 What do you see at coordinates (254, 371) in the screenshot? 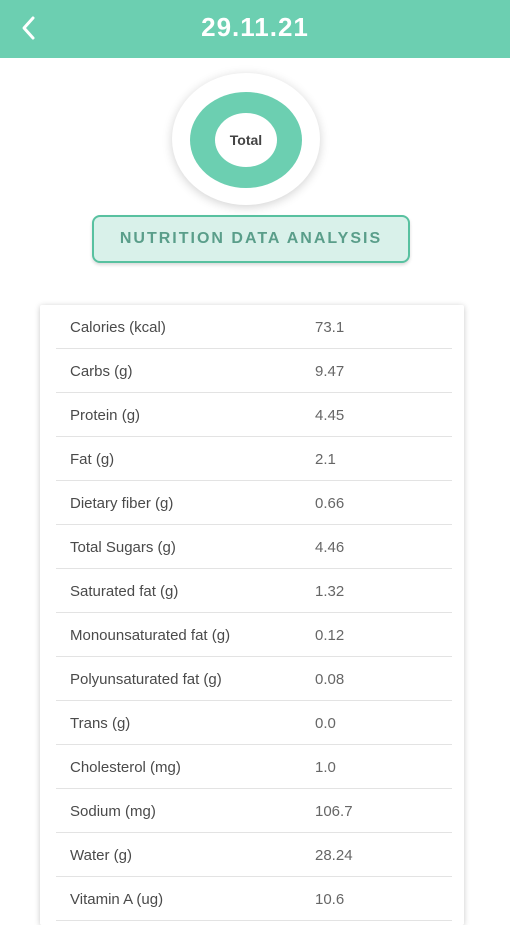
I see `table-row: Carbs (g) 9.47` at bounding box center [254, 371].